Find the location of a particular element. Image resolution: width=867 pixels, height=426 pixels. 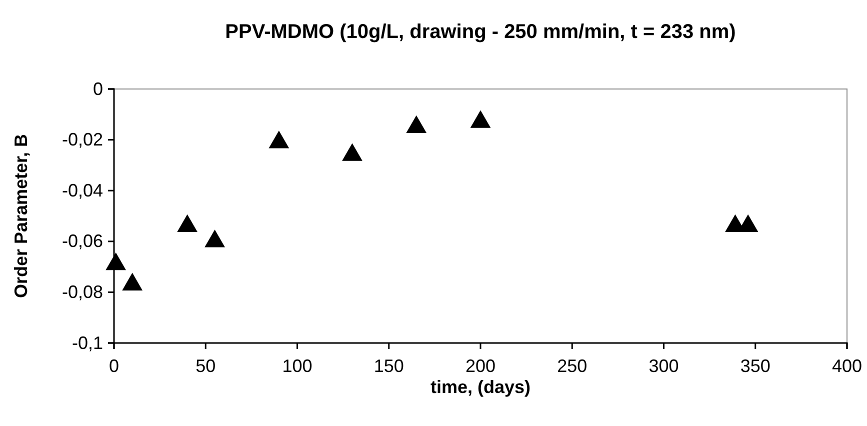

y-tick-label: -0,1 is located at coordinates (87, 342).